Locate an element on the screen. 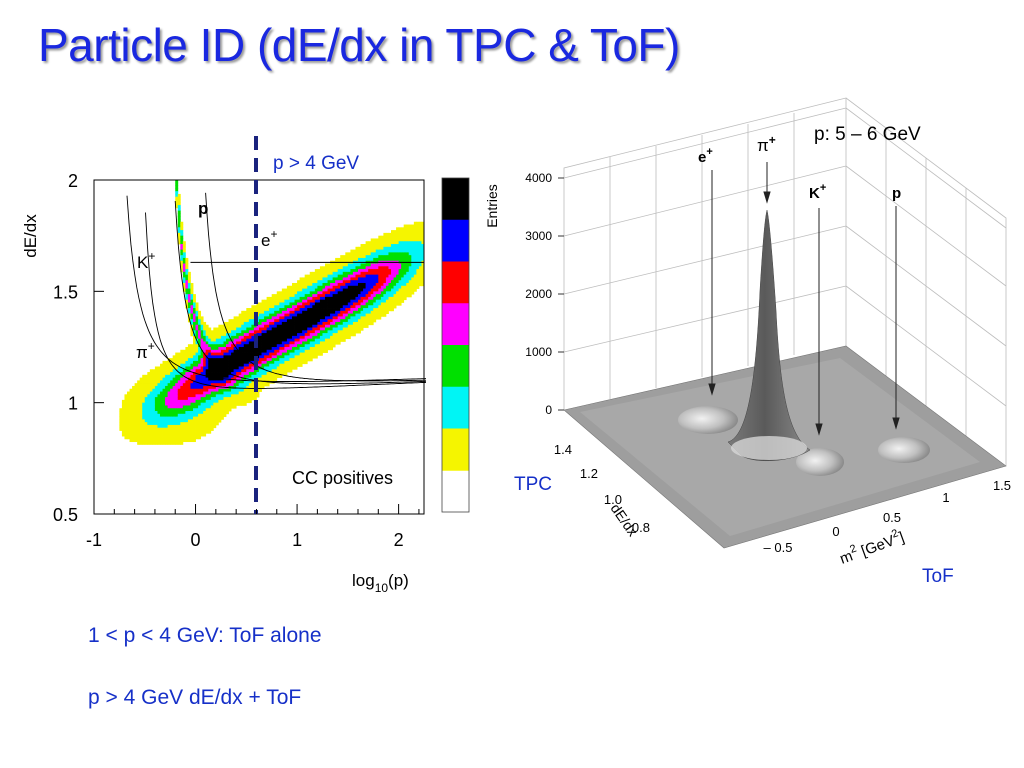 This screenshot has height=768, width=1024. z-tick-label: 3000 is located at coordinates (538, 236).